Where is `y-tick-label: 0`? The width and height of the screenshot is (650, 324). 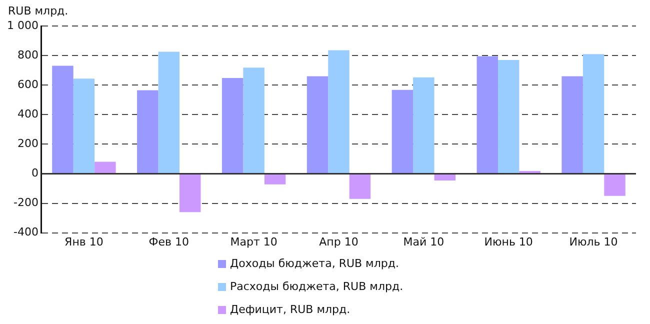
y-tick-label: 0 is located at coordinates (34, 173).